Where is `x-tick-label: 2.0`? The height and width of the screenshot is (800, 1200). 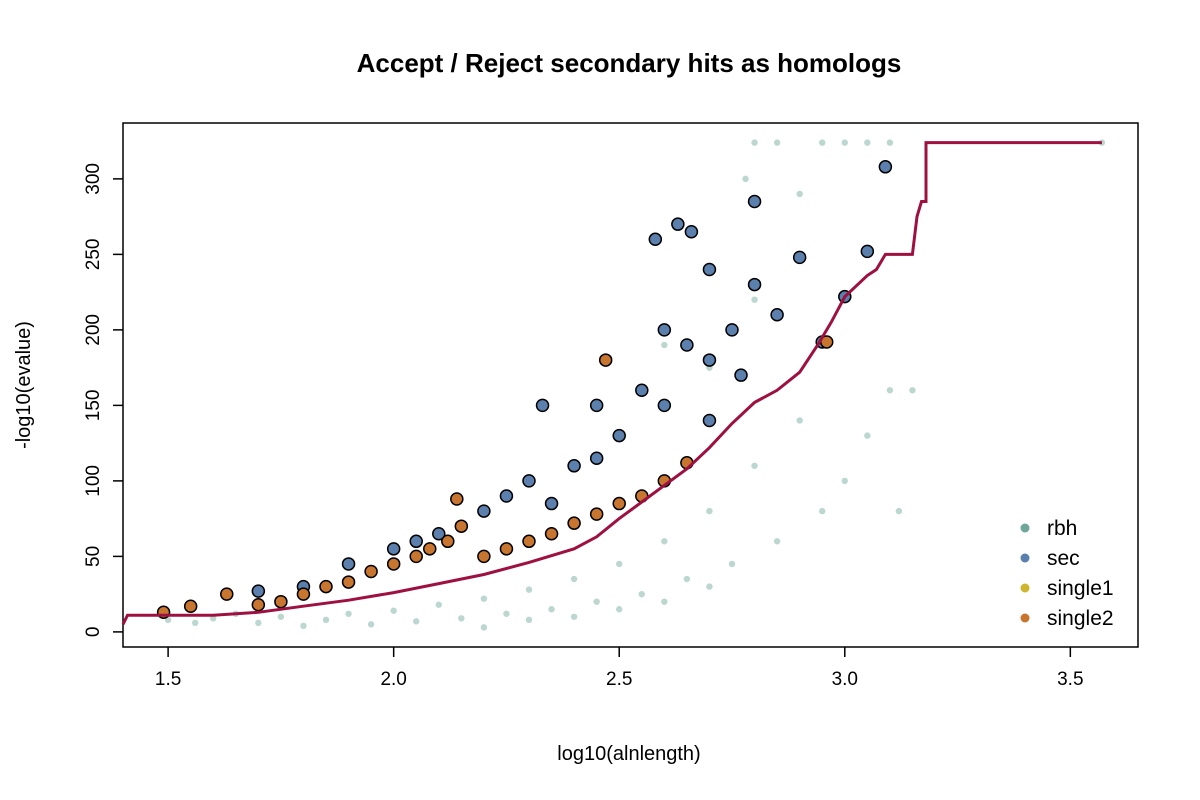 x-tick-label: 2.0 is located at coordinates (393, 679).